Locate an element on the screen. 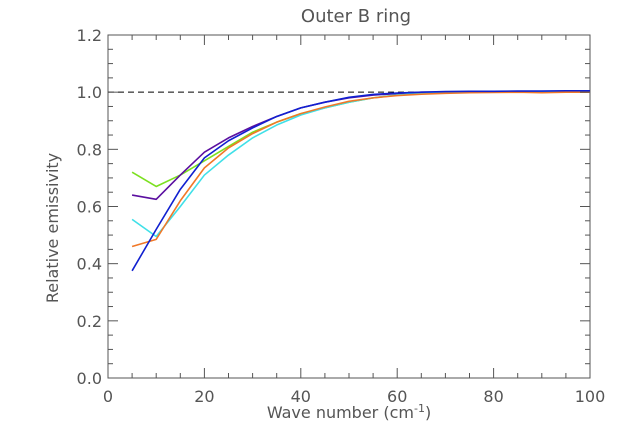 This screenshot has height=445, width=623. x-tick-label: 100 is located at coordinates (590, 396).